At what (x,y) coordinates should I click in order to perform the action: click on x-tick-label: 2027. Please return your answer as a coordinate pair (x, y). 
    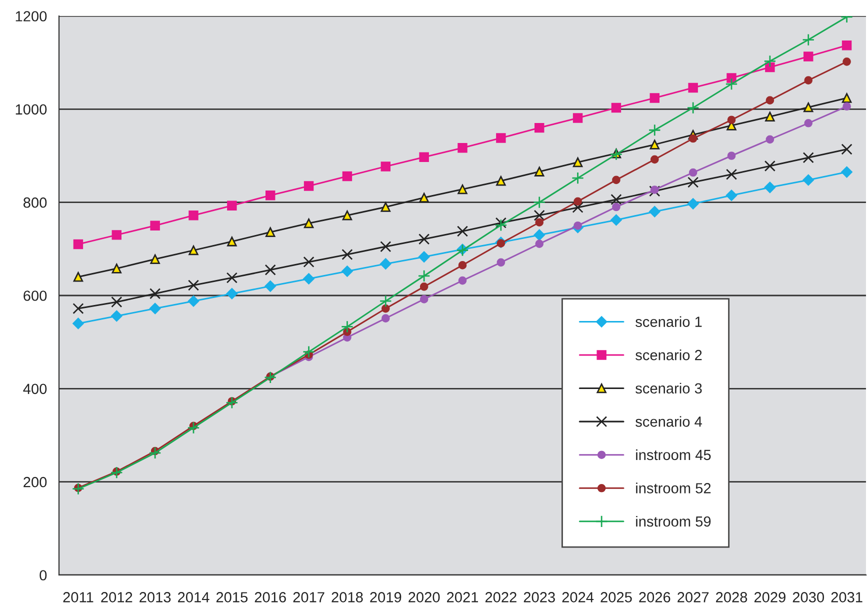
    Looking at the image, I should click on (693, 597).